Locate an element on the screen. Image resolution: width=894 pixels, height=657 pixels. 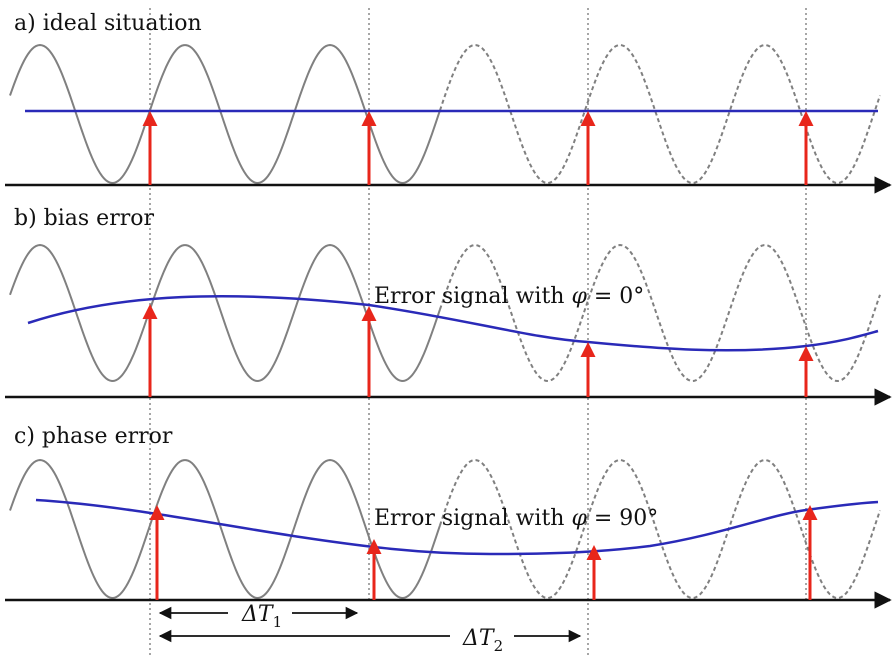
error-signal-label: Error signal with φ = 90° is located at coordinates (516, 518).